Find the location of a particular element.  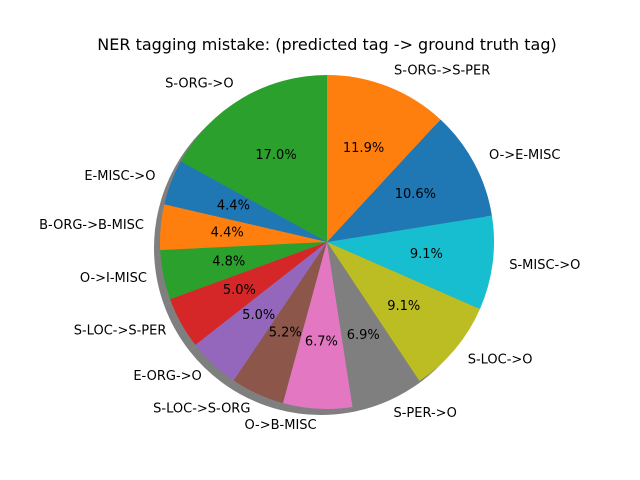

slice-label-o-e-misc: O->E-MISC is located at coordinates (524, 155).